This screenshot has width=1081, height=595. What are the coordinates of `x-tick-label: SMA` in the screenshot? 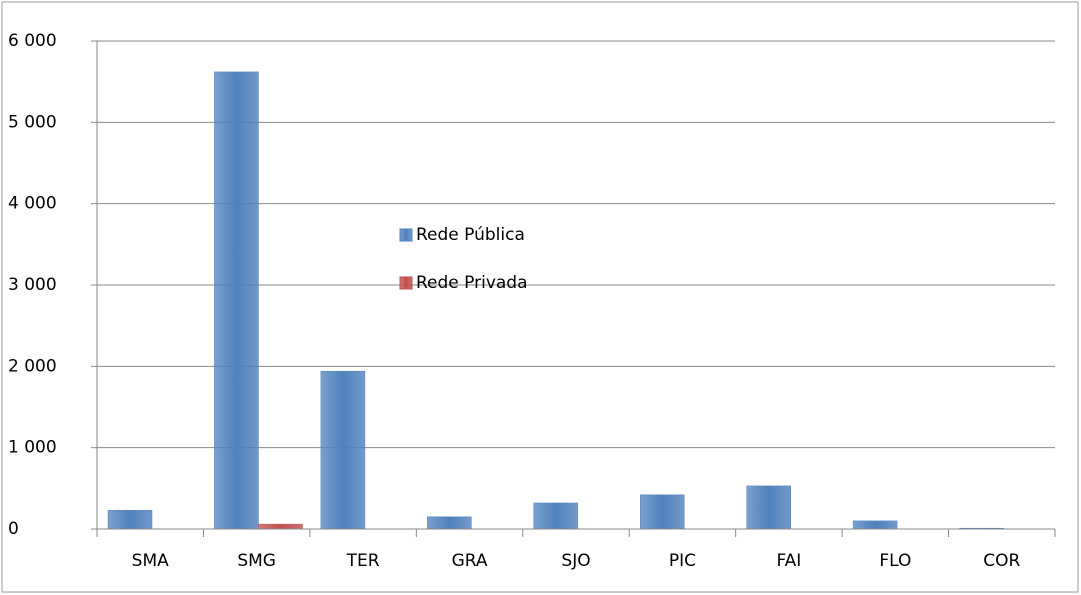 It's located at (150, 561).